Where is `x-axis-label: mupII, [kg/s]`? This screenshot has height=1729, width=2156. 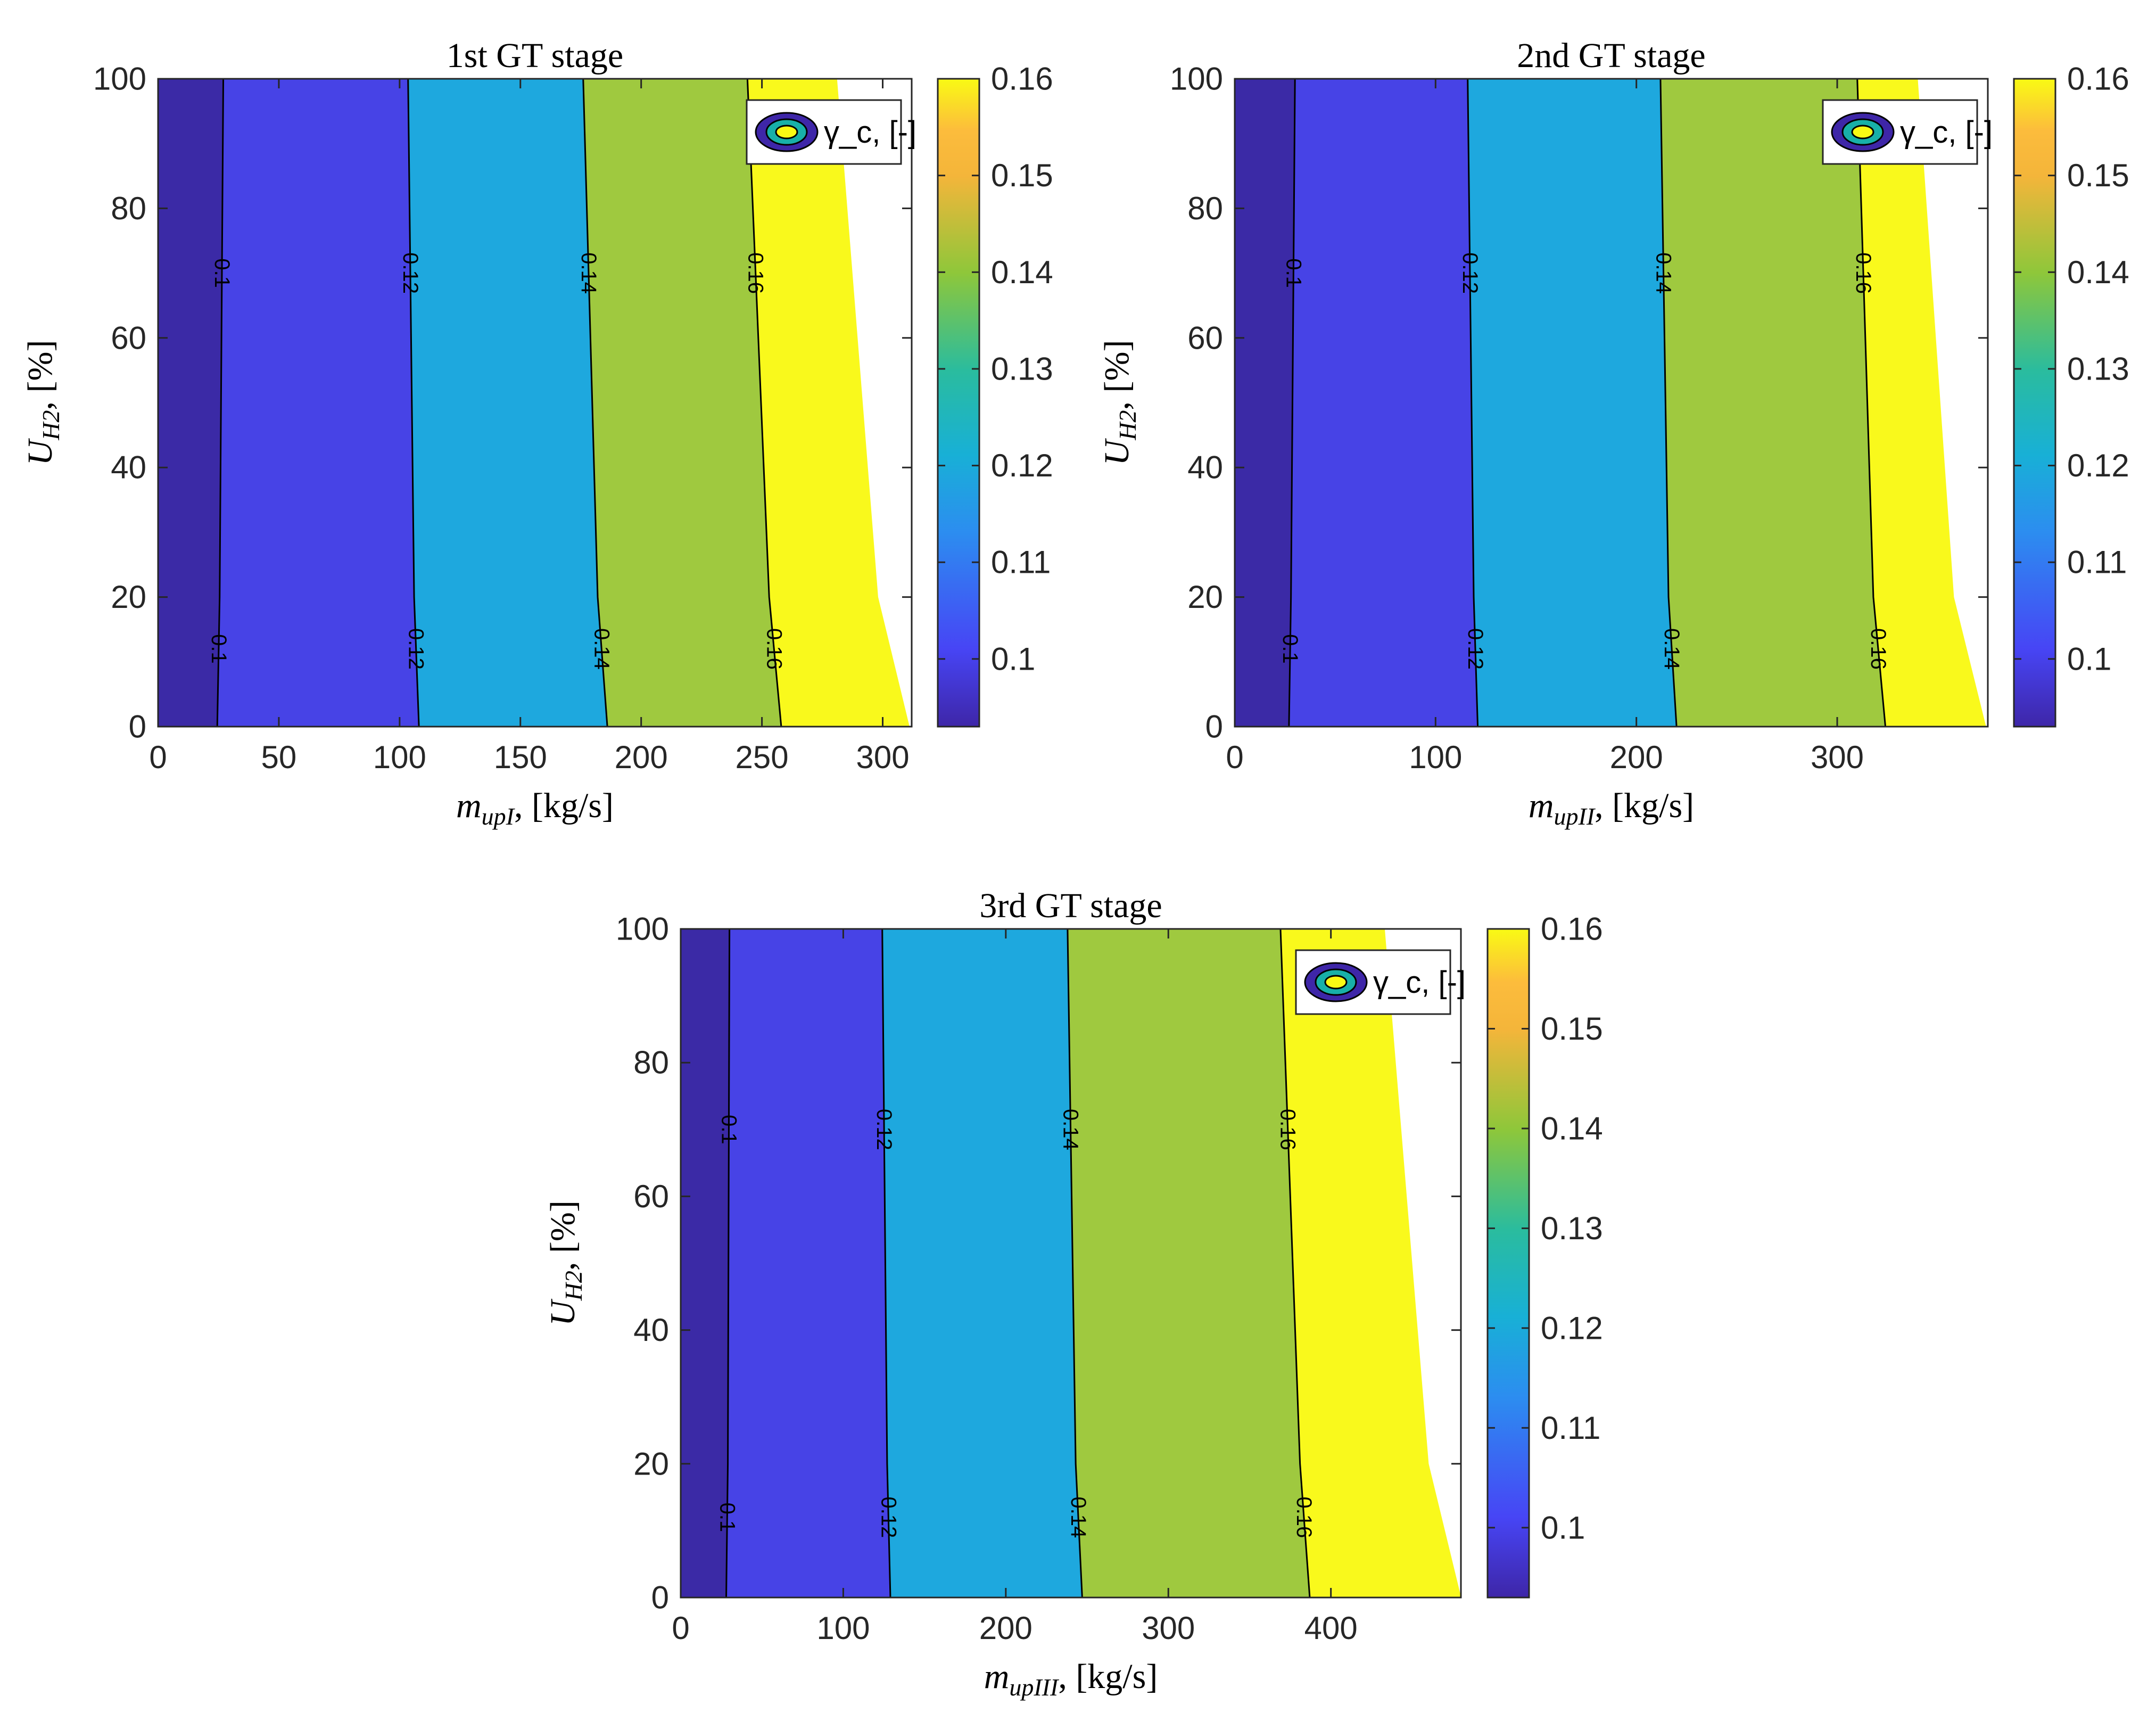 x-axis-label: mupII, [kg/s] is located at coordinates (1611, 808).